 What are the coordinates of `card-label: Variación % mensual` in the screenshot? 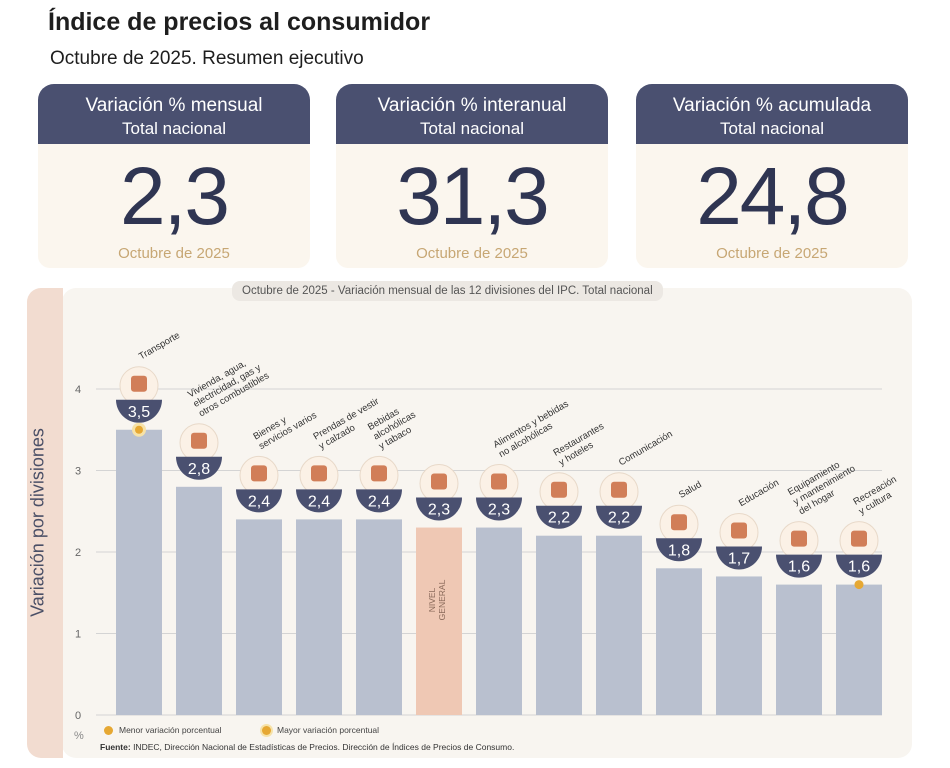 It's located at (174, 105).